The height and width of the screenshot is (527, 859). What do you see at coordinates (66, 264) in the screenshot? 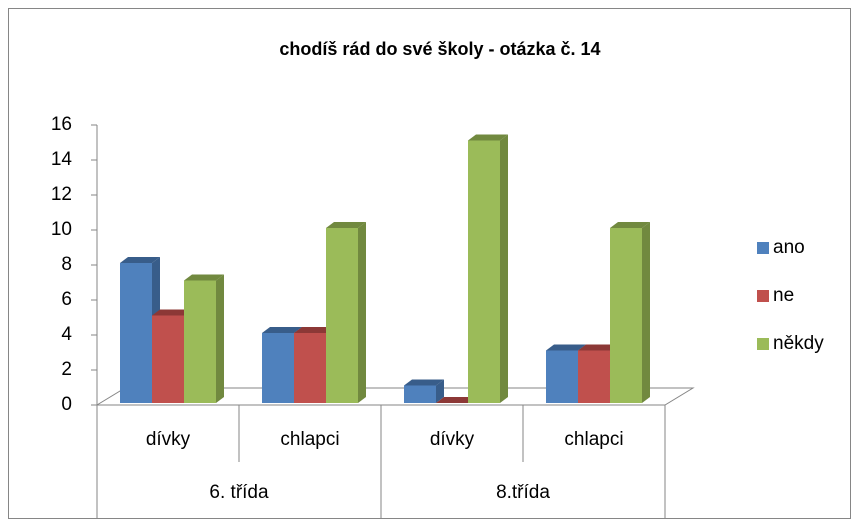
I see `y-tick-label: 8` at bounding box center [66, 264].